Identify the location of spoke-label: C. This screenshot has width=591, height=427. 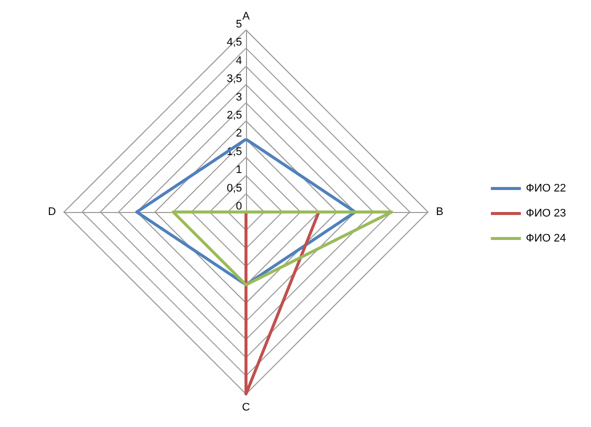
(246, 408).